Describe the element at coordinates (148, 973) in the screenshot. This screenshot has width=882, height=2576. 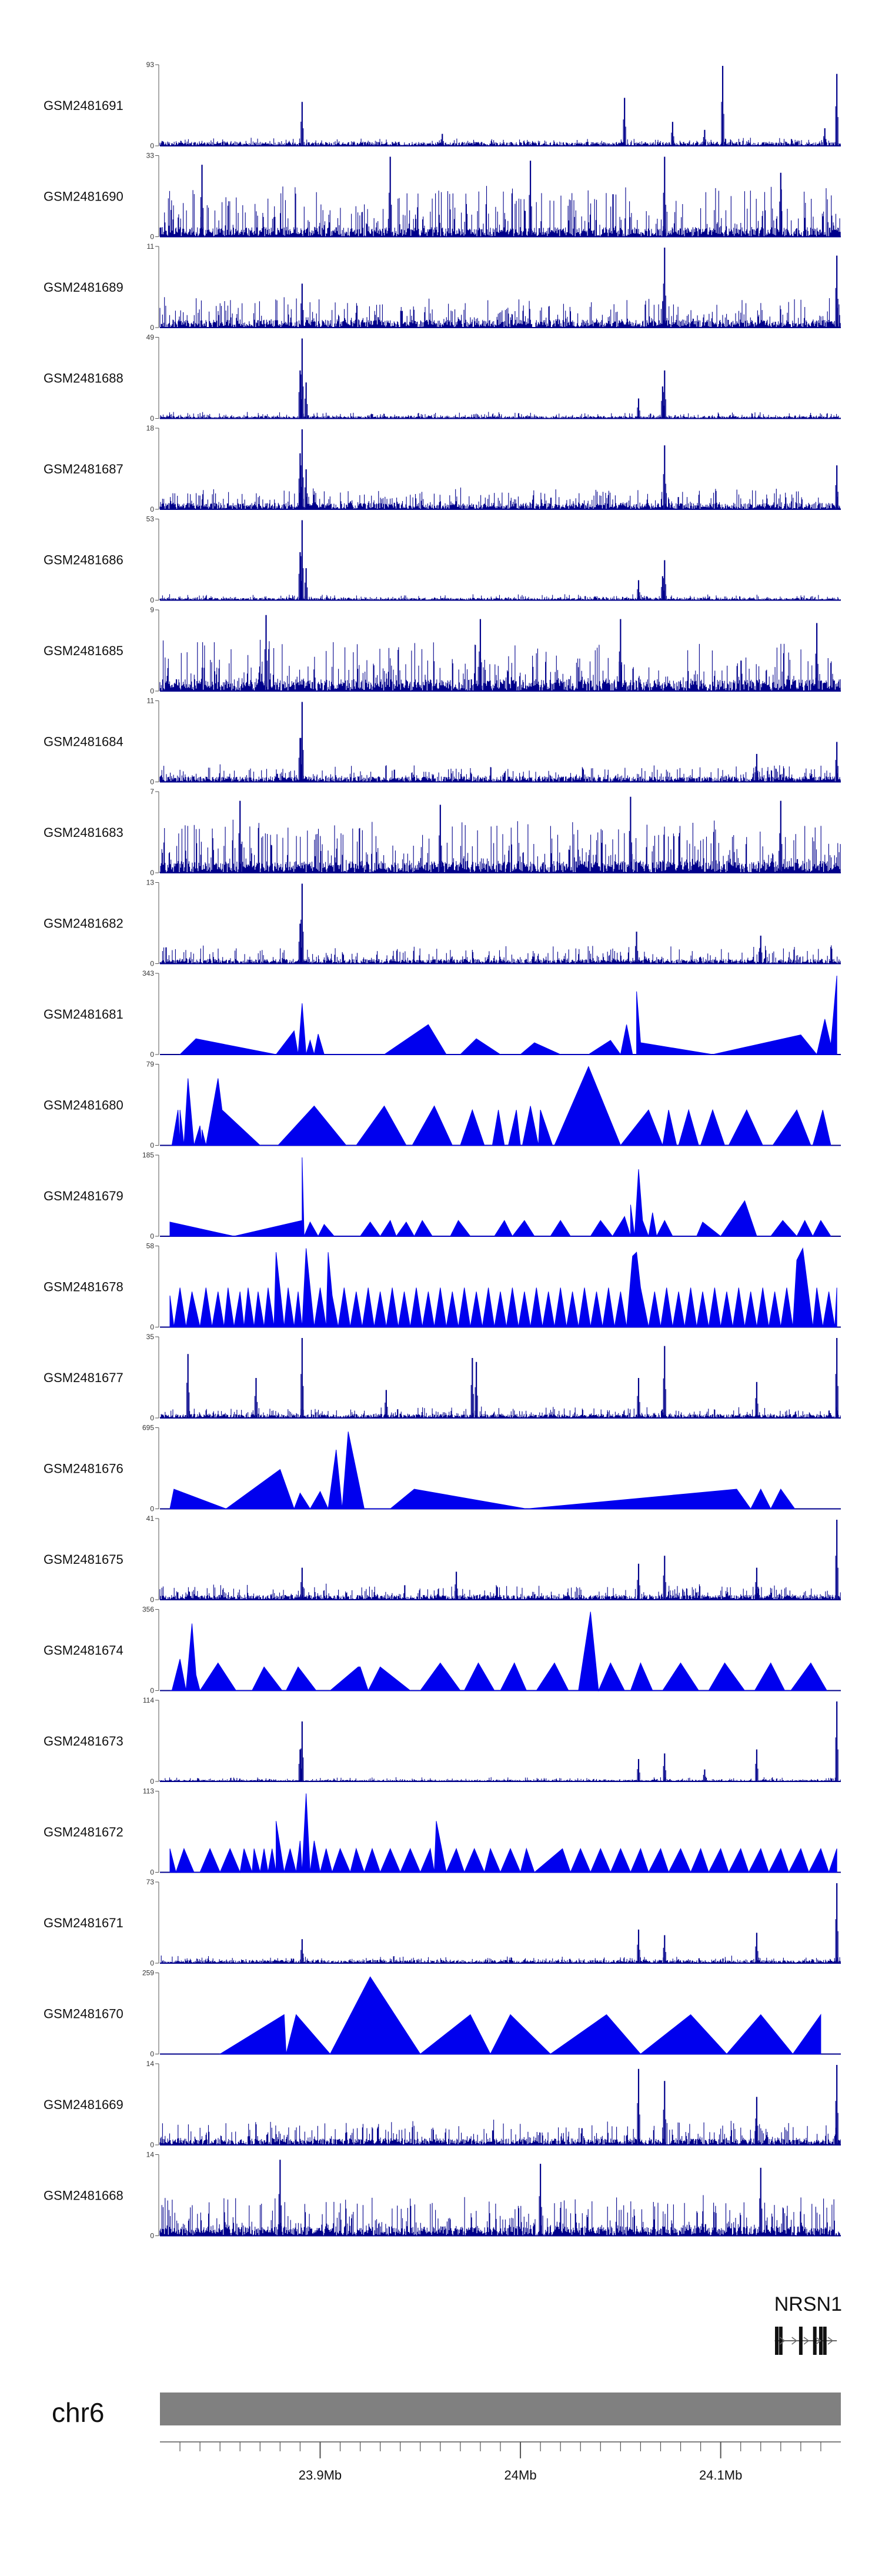
I see `y-axis-max-label: 343` at that location.